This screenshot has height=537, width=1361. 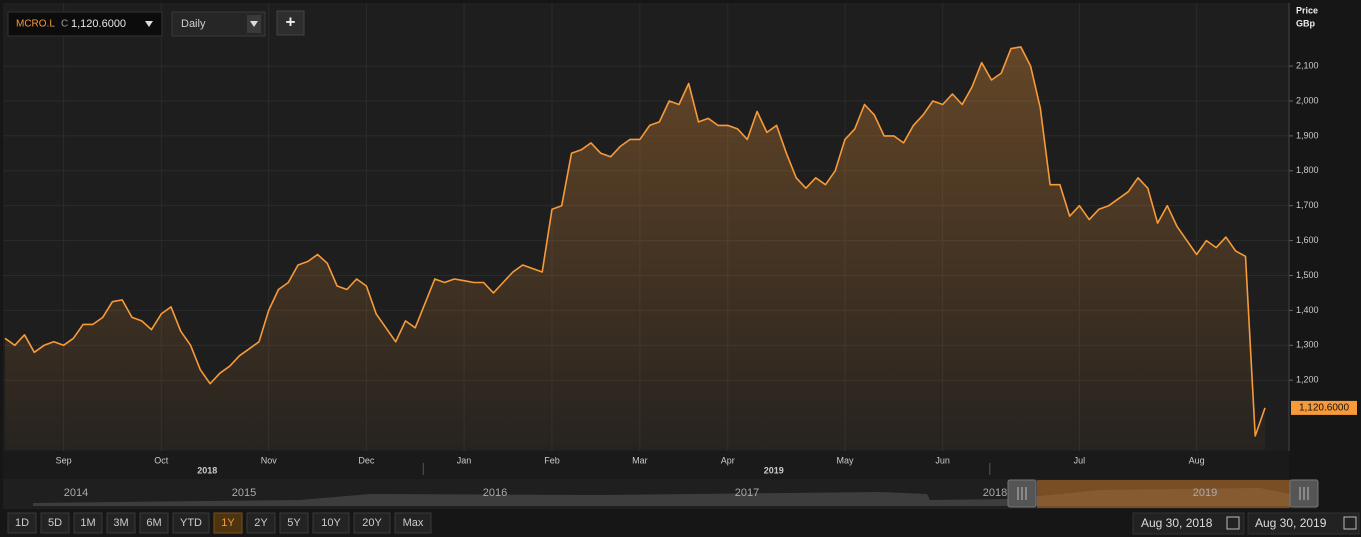 I want to click on x-axis-band, so click(x=646, y=465).